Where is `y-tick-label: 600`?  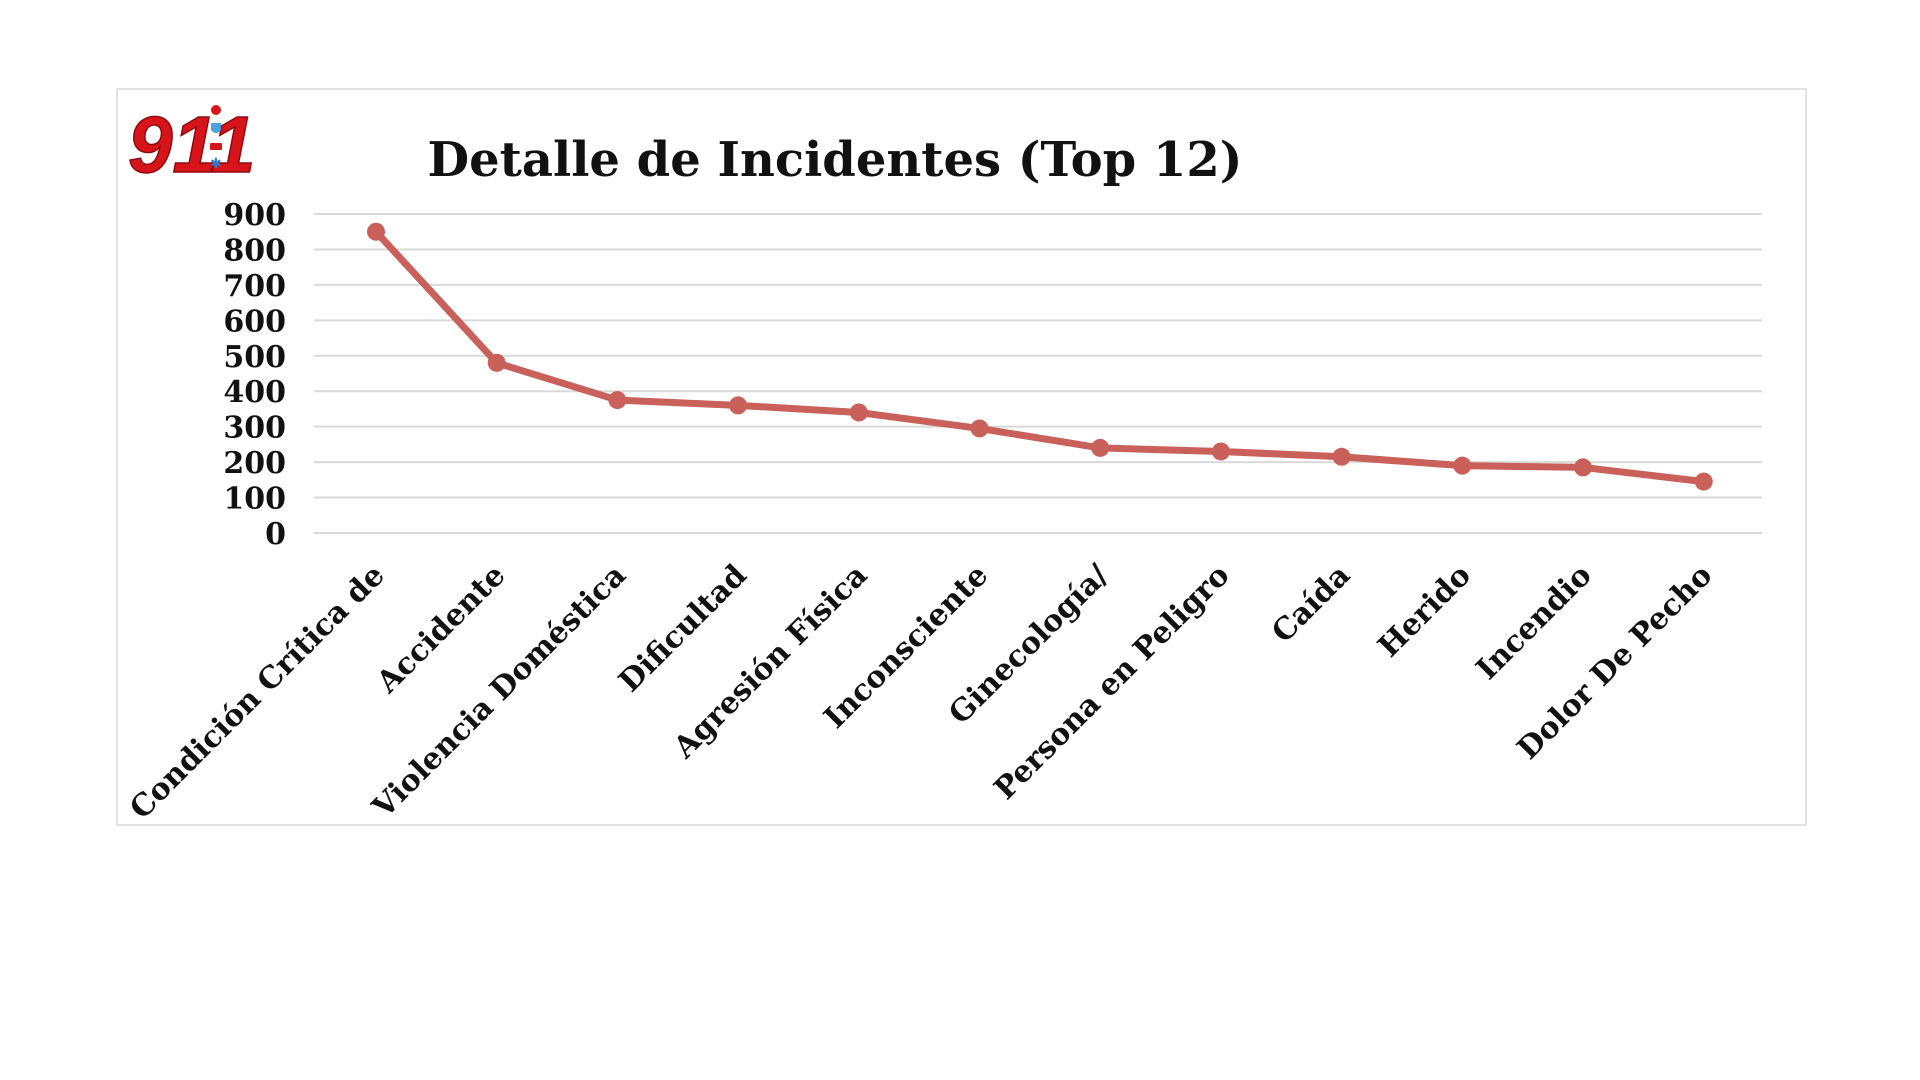
y-tick-label: 600 is located at coordinates (254, 321).